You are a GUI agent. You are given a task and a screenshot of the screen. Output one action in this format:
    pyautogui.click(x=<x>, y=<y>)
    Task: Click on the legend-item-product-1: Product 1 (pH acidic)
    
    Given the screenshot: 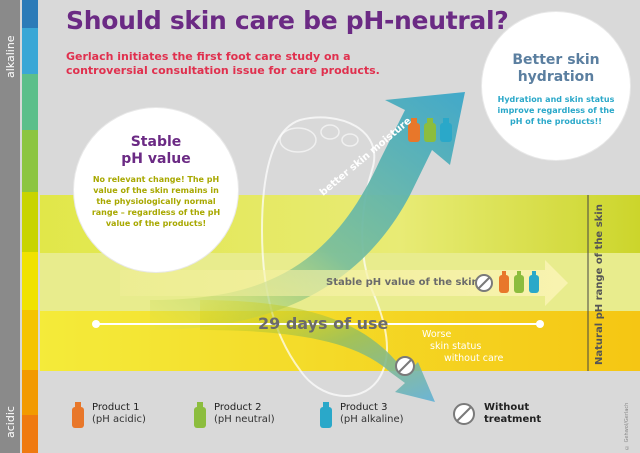 What is the action you would take?
    pyautogui.click(x=133, y=415)
    